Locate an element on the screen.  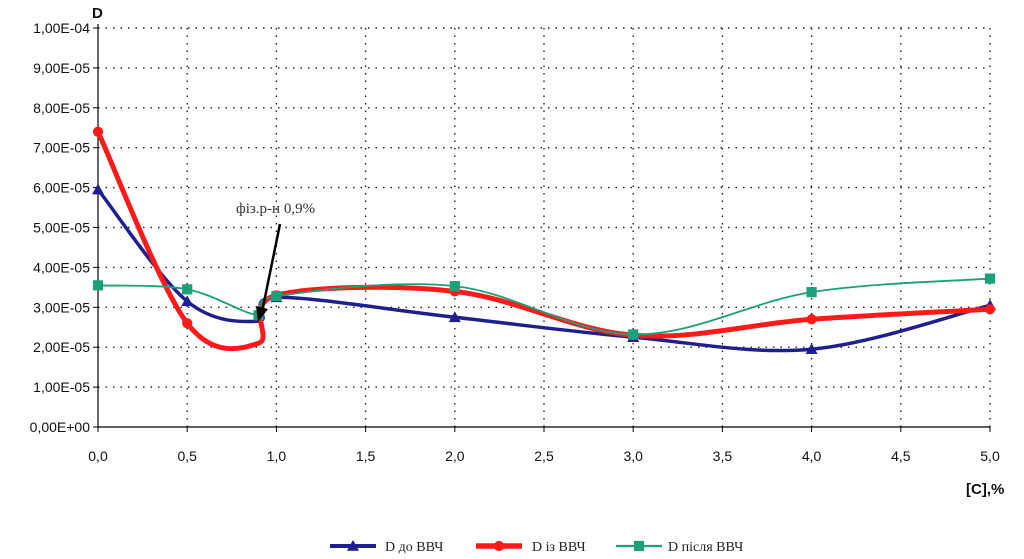
x-tick-label: 4,0 is located at coordinates (812, 456).